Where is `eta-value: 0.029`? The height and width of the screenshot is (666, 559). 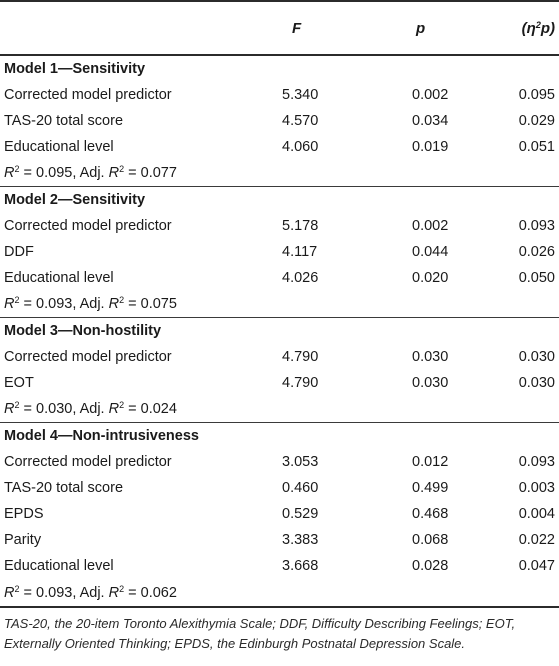 eta-value: 0.029 is located at coordinates (536, 121).